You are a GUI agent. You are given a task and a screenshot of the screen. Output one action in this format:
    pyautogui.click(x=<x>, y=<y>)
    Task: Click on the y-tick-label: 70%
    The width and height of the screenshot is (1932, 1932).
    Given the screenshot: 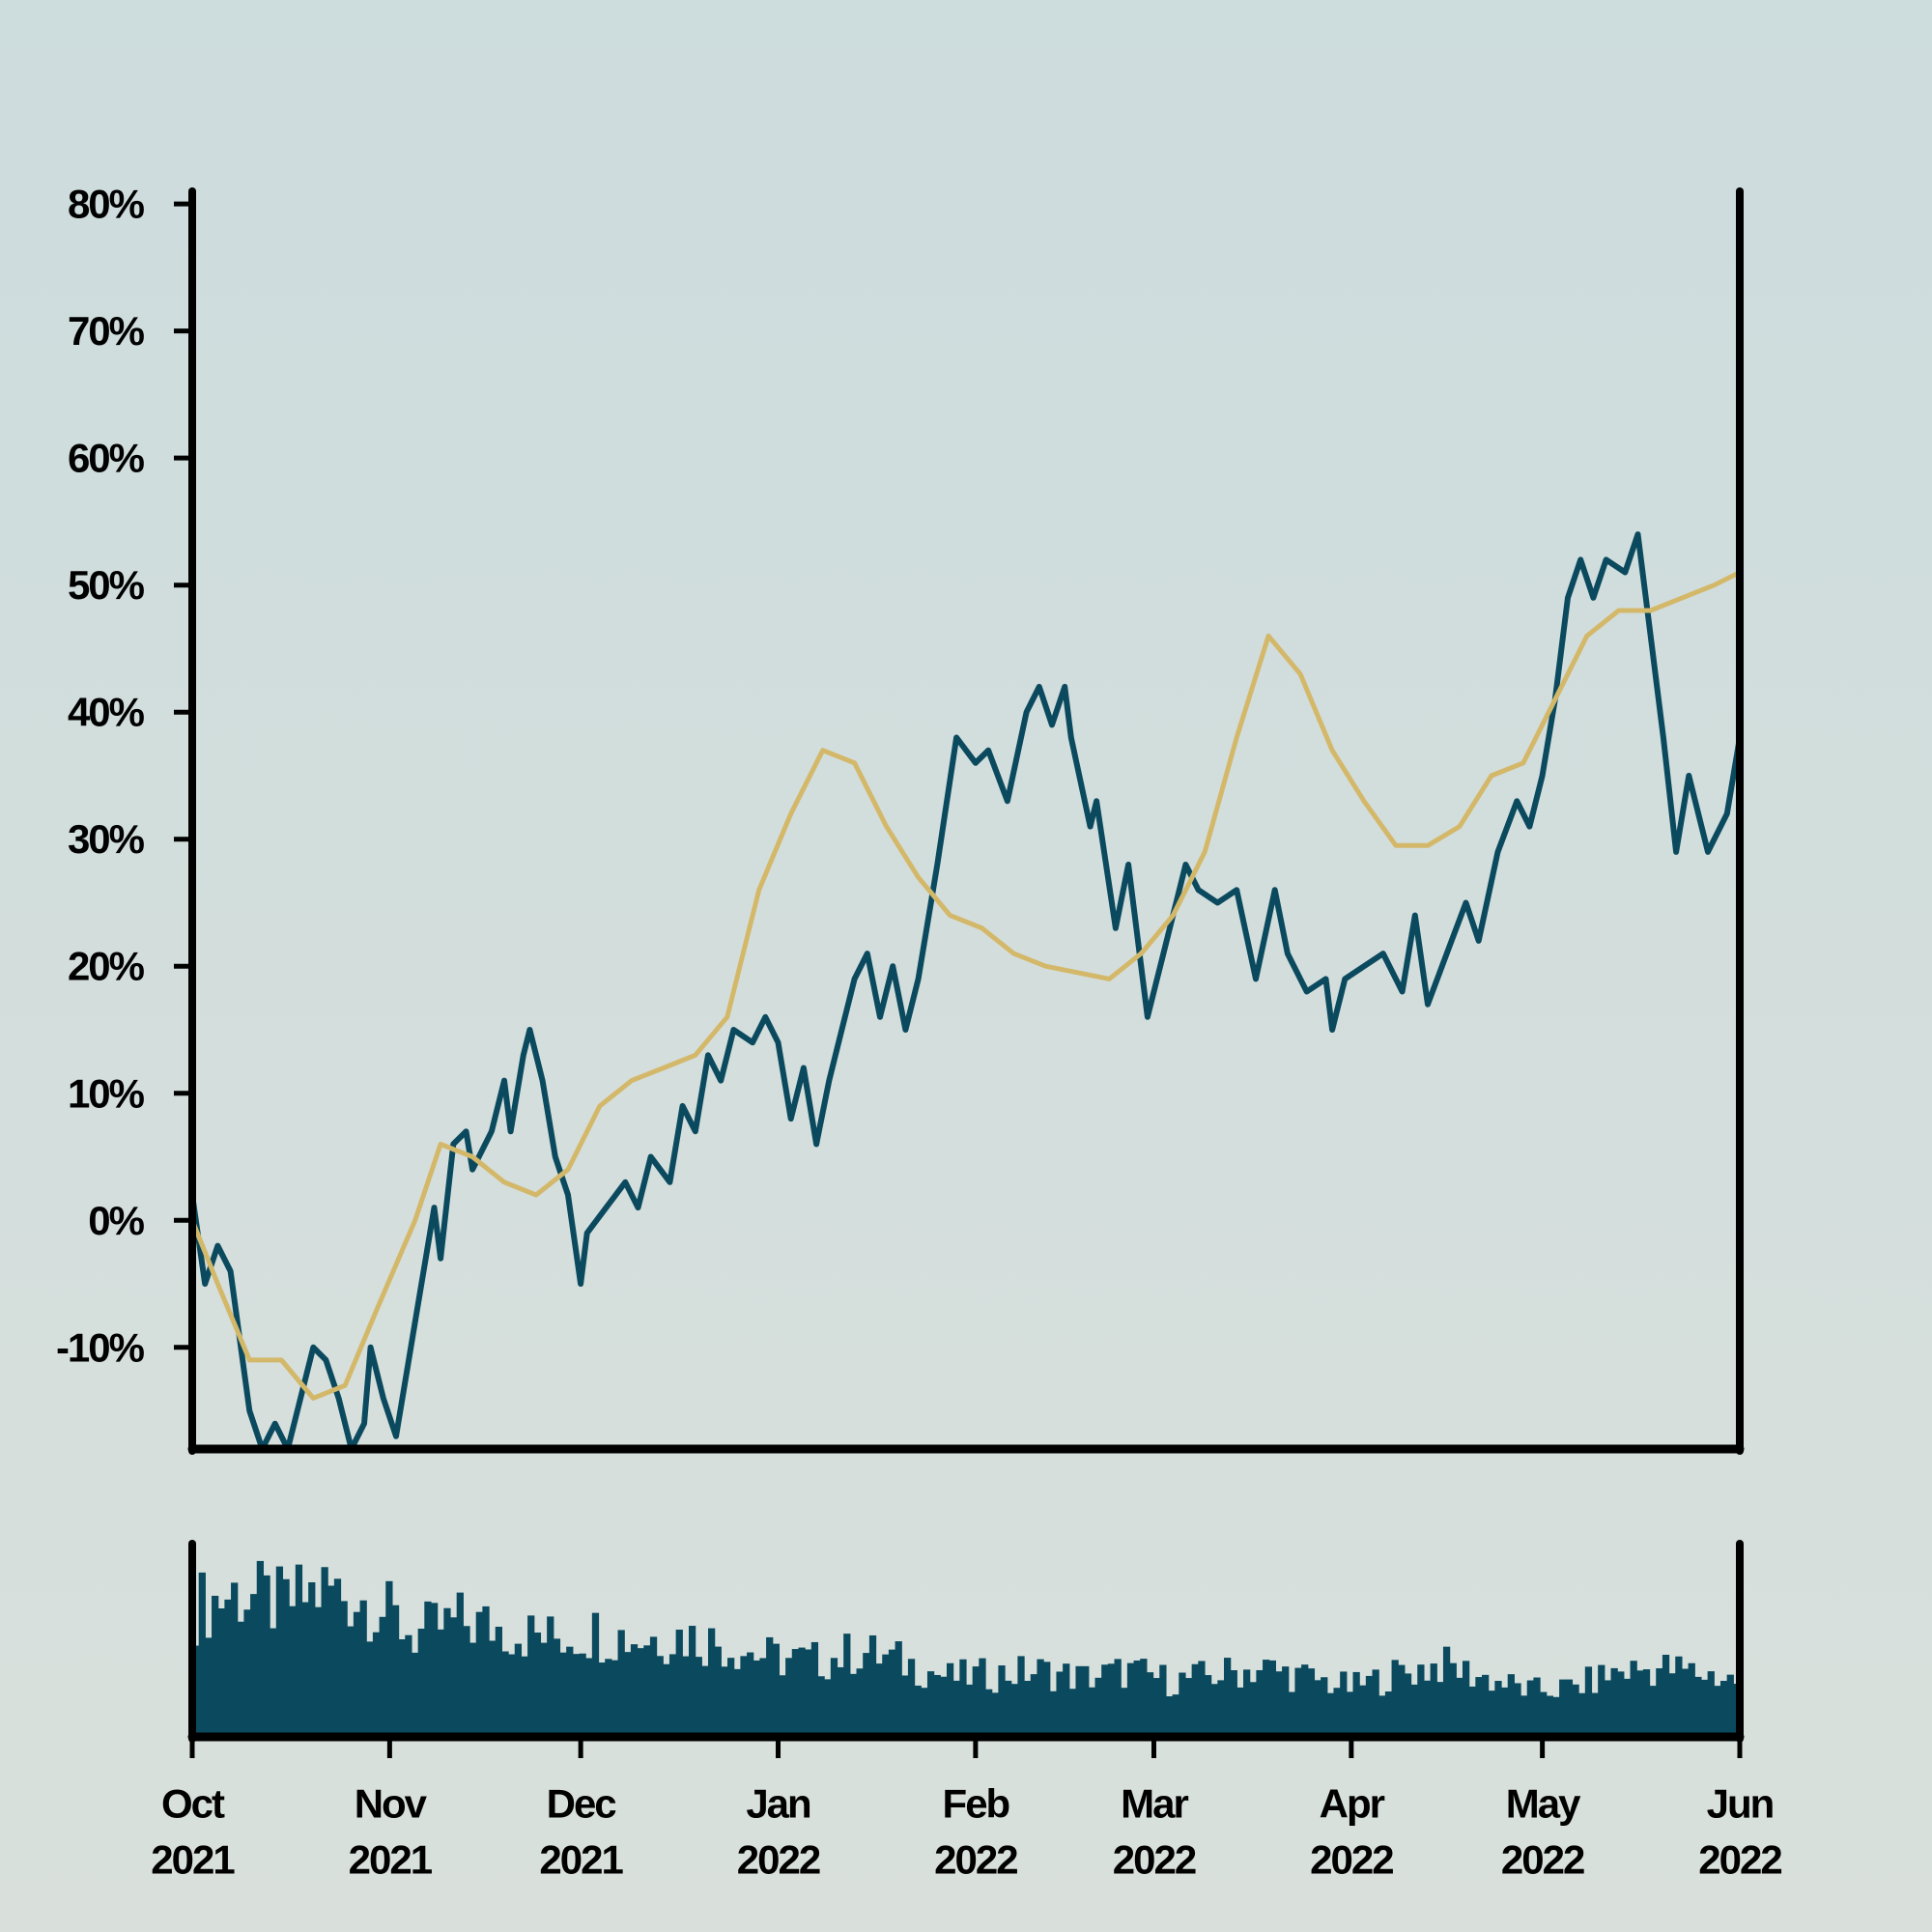 What is the action you would take?
    pyautogui.click(x=106, y=331)
    